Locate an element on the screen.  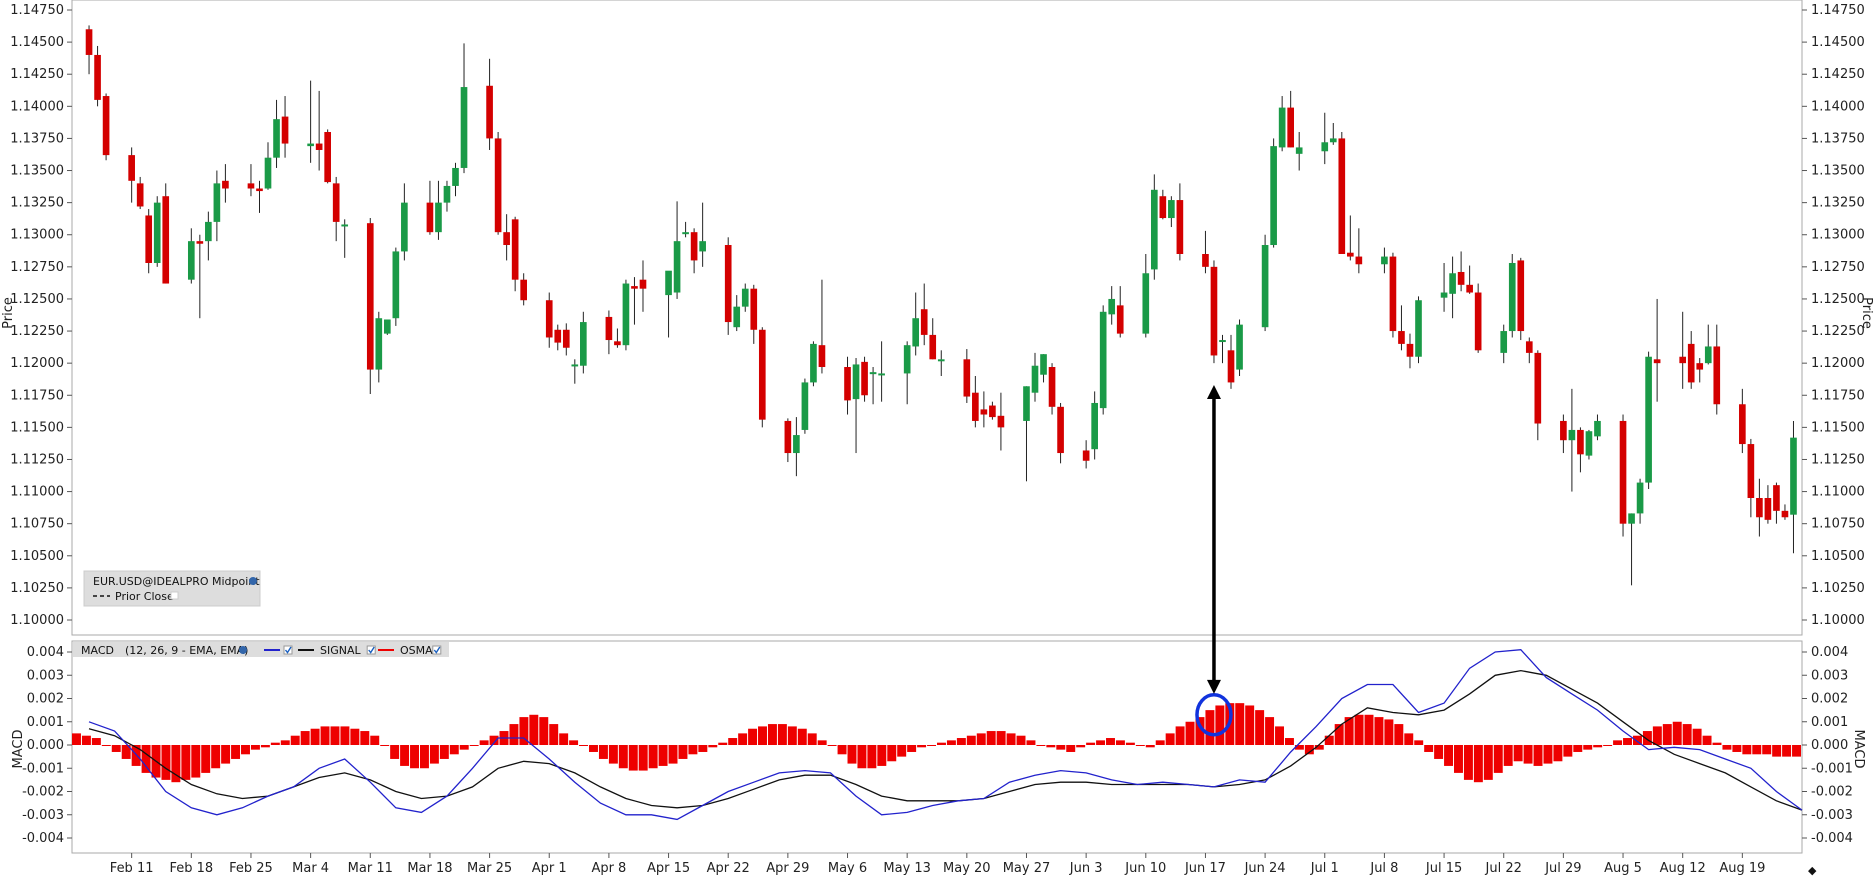
macd-axis-label-left: MACD is located at coordinates (18, 749).